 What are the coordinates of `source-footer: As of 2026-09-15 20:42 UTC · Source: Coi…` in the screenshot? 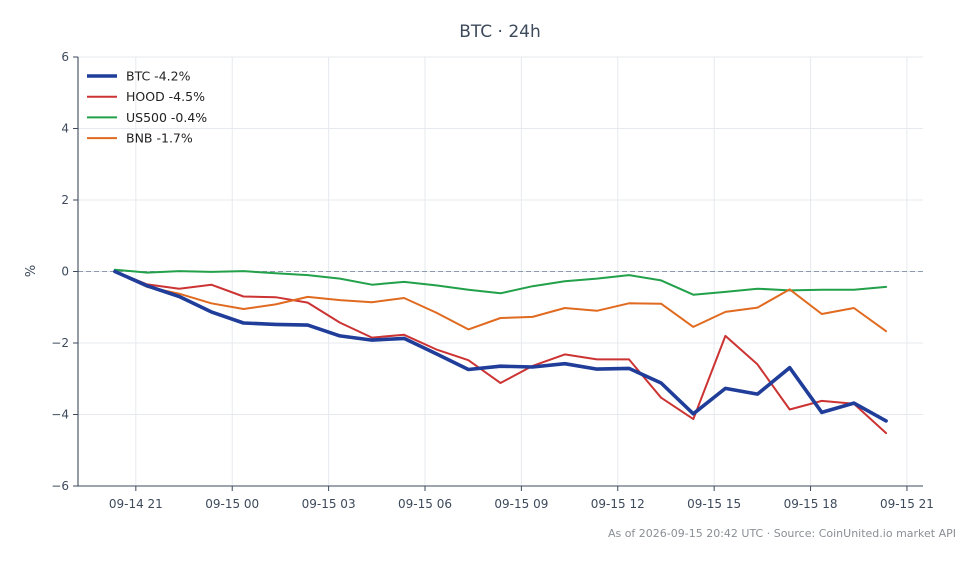 It's located at (782, 533).